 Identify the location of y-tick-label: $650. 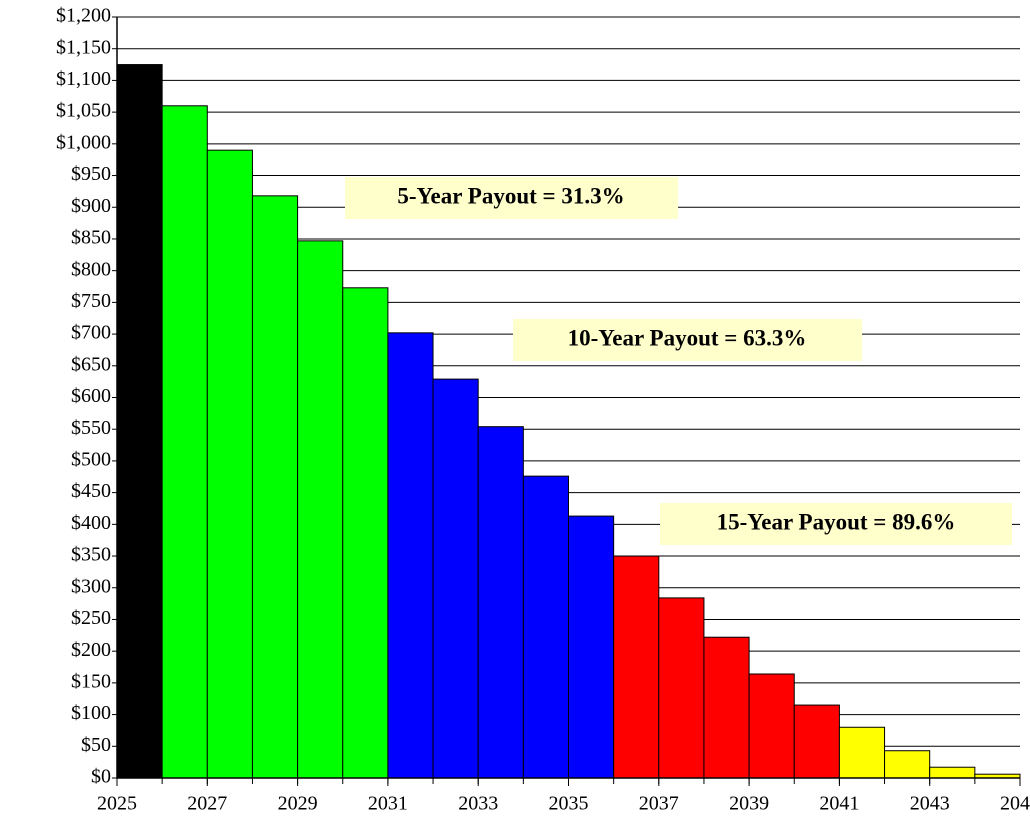
(91, 364).